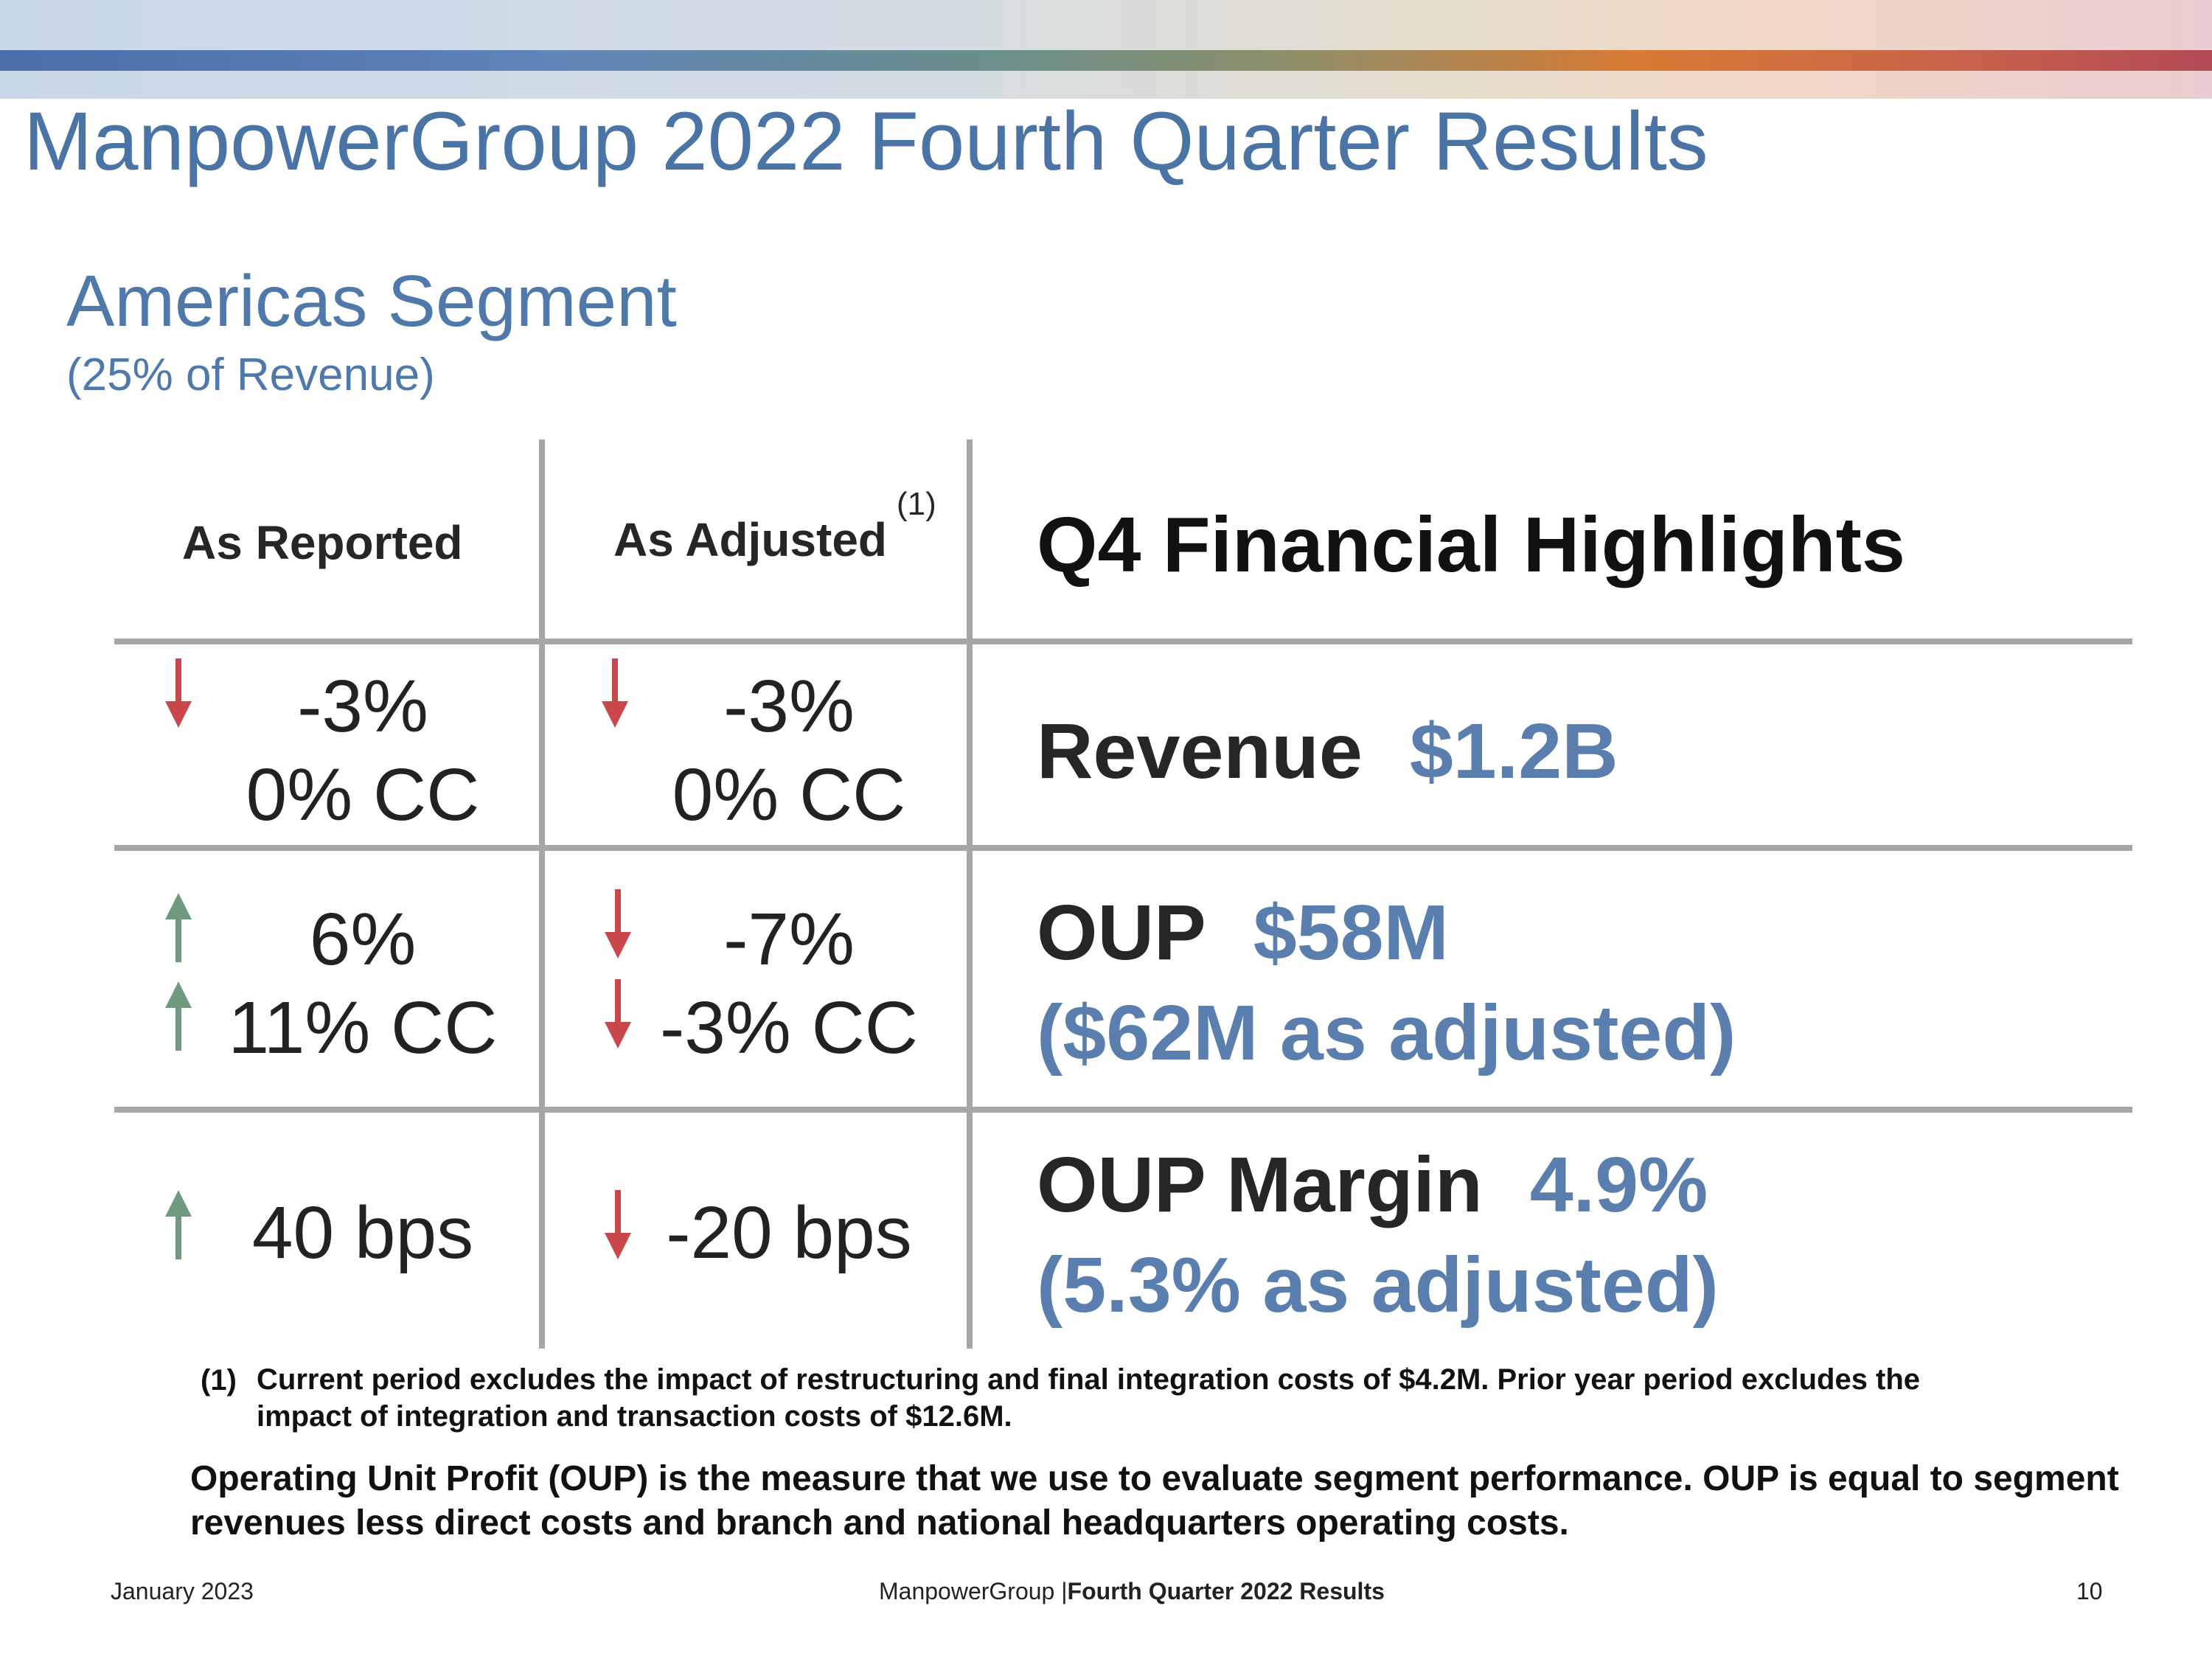 The width and height of the screenshot is (2212, 1659). I want to click on row2-adjusted-cc: -3% CC, so click(789, 1028).